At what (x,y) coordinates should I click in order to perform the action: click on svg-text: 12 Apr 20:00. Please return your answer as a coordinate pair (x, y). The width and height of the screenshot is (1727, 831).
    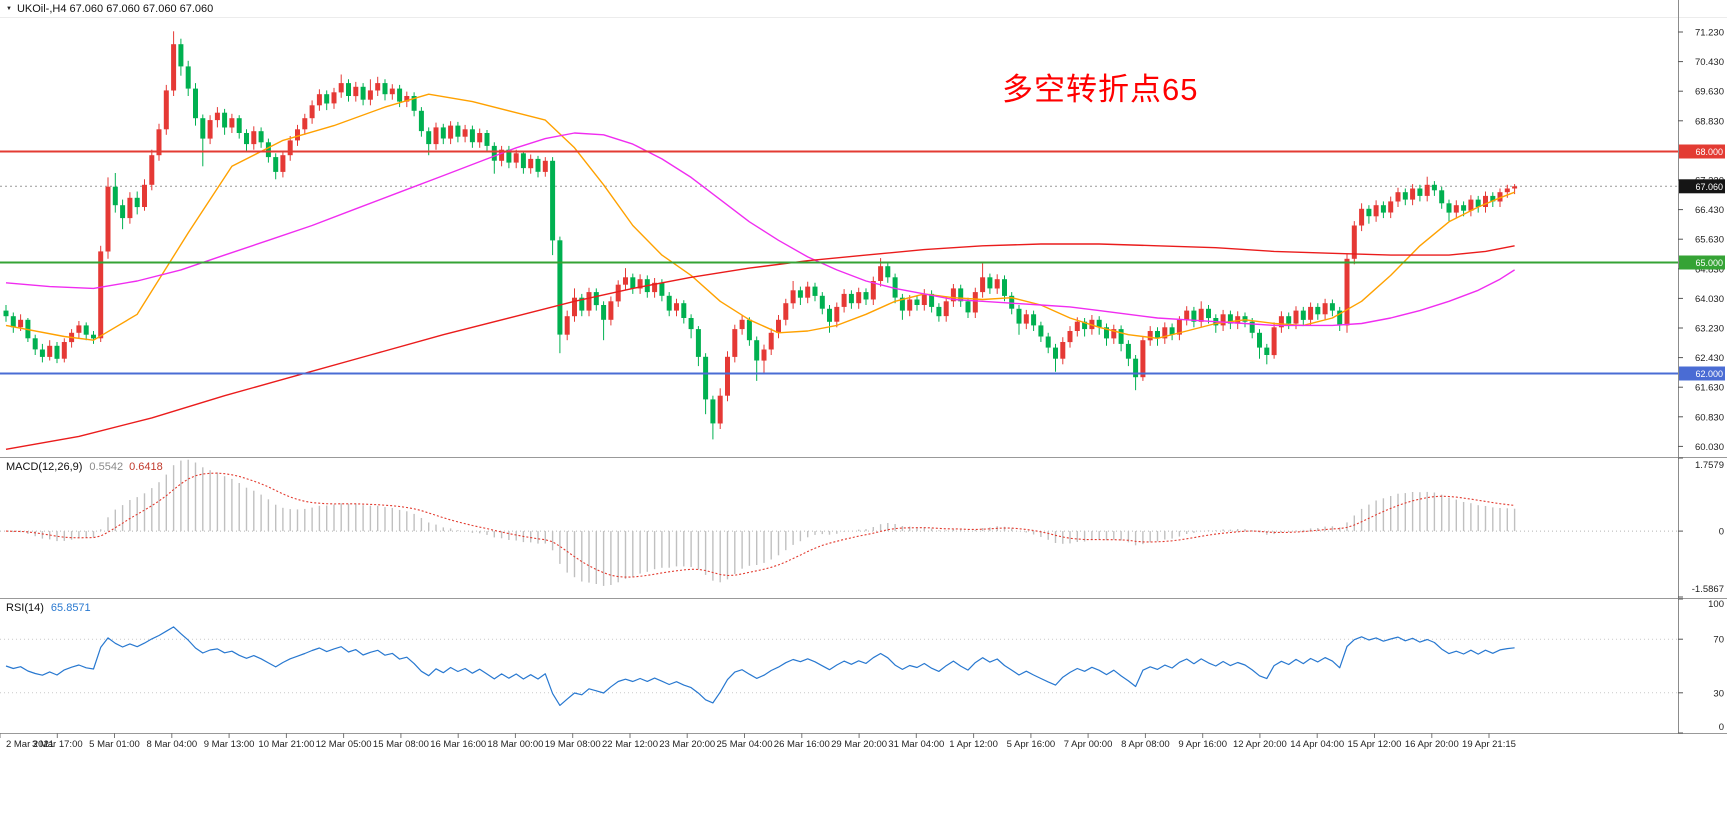
    Looking at the image, I should click on (1260, 744).